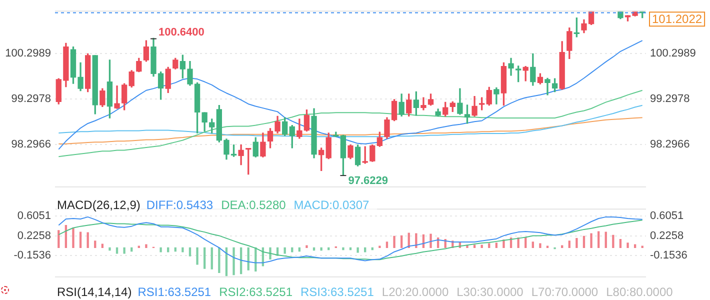 The width and height of the screenshot is (710, 300). I want to click on y2-tick-label: 100.2989, so click(673, 54).